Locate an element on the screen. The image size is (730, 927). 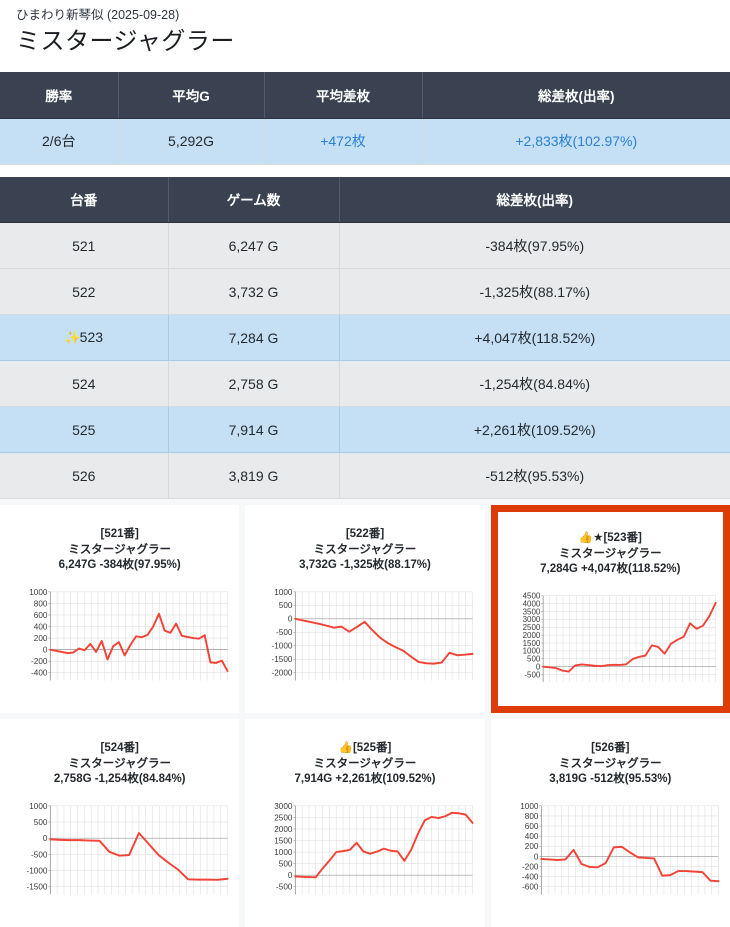
cell-unit-number: 524 is located at coordinates (84, 383).